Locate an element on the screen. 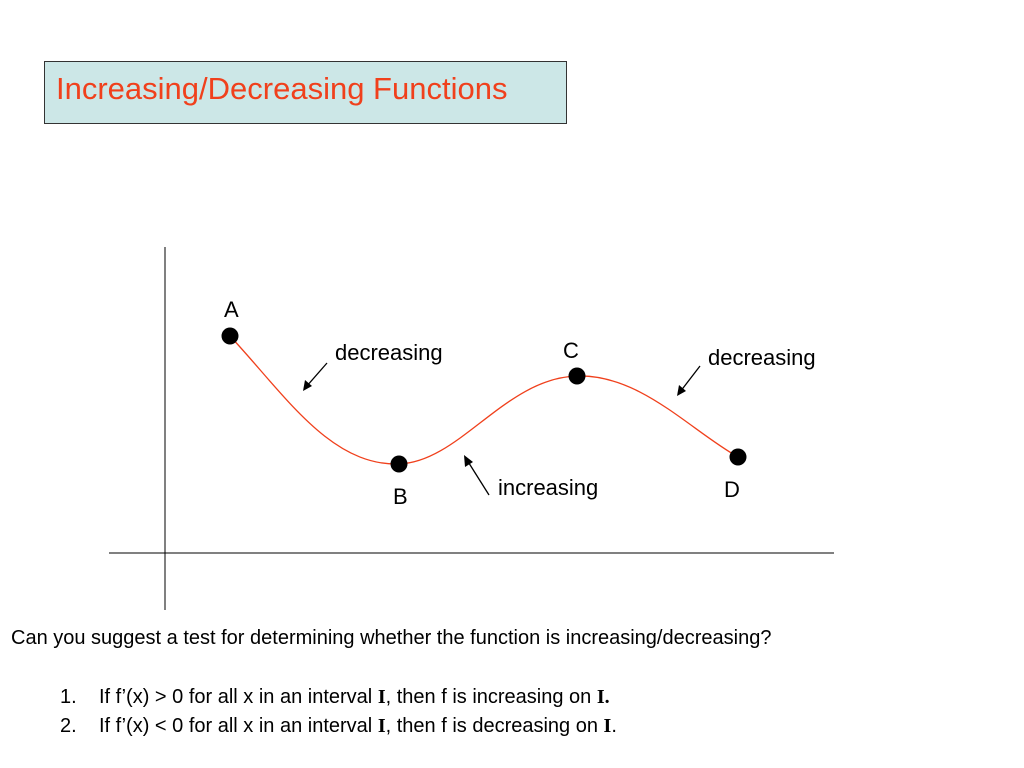 The width and height of the screenshot is (1024, 768). arrow-decreasing-right is located at coordinates (689, 380).